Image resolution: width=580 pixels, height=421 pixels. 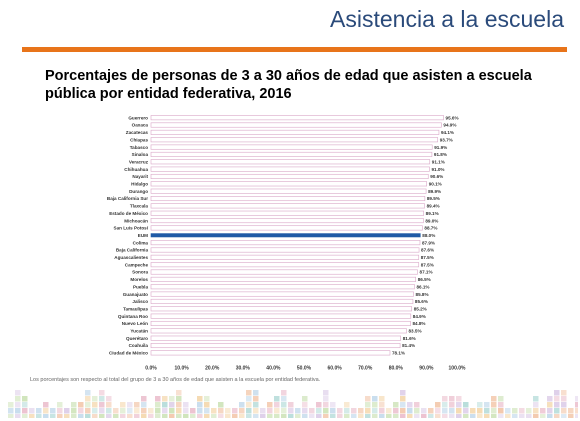 I want to click on value-label: 91.1%, so click(x=438, y=161).